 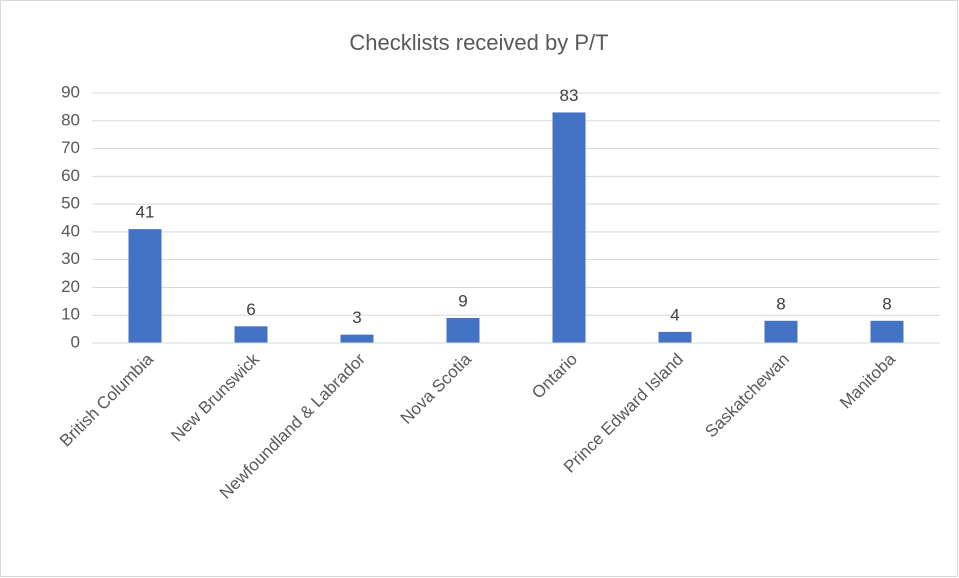 What do you see at coordinates (70, 175) in the screenshot?
I see `y-tick-label: 60` at bounding box center [70, 175].